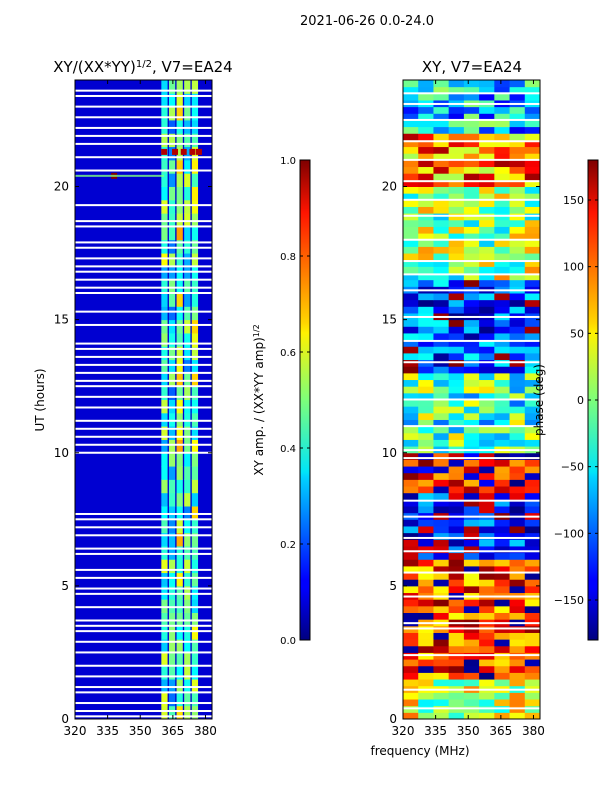 Image resolution: width=600 pixels, height=800 pixels. I want to click on amplitude-colorbar-ticks: 0.0 0.2 0.4 0.6 0.8 1.0, so click(295, 401).